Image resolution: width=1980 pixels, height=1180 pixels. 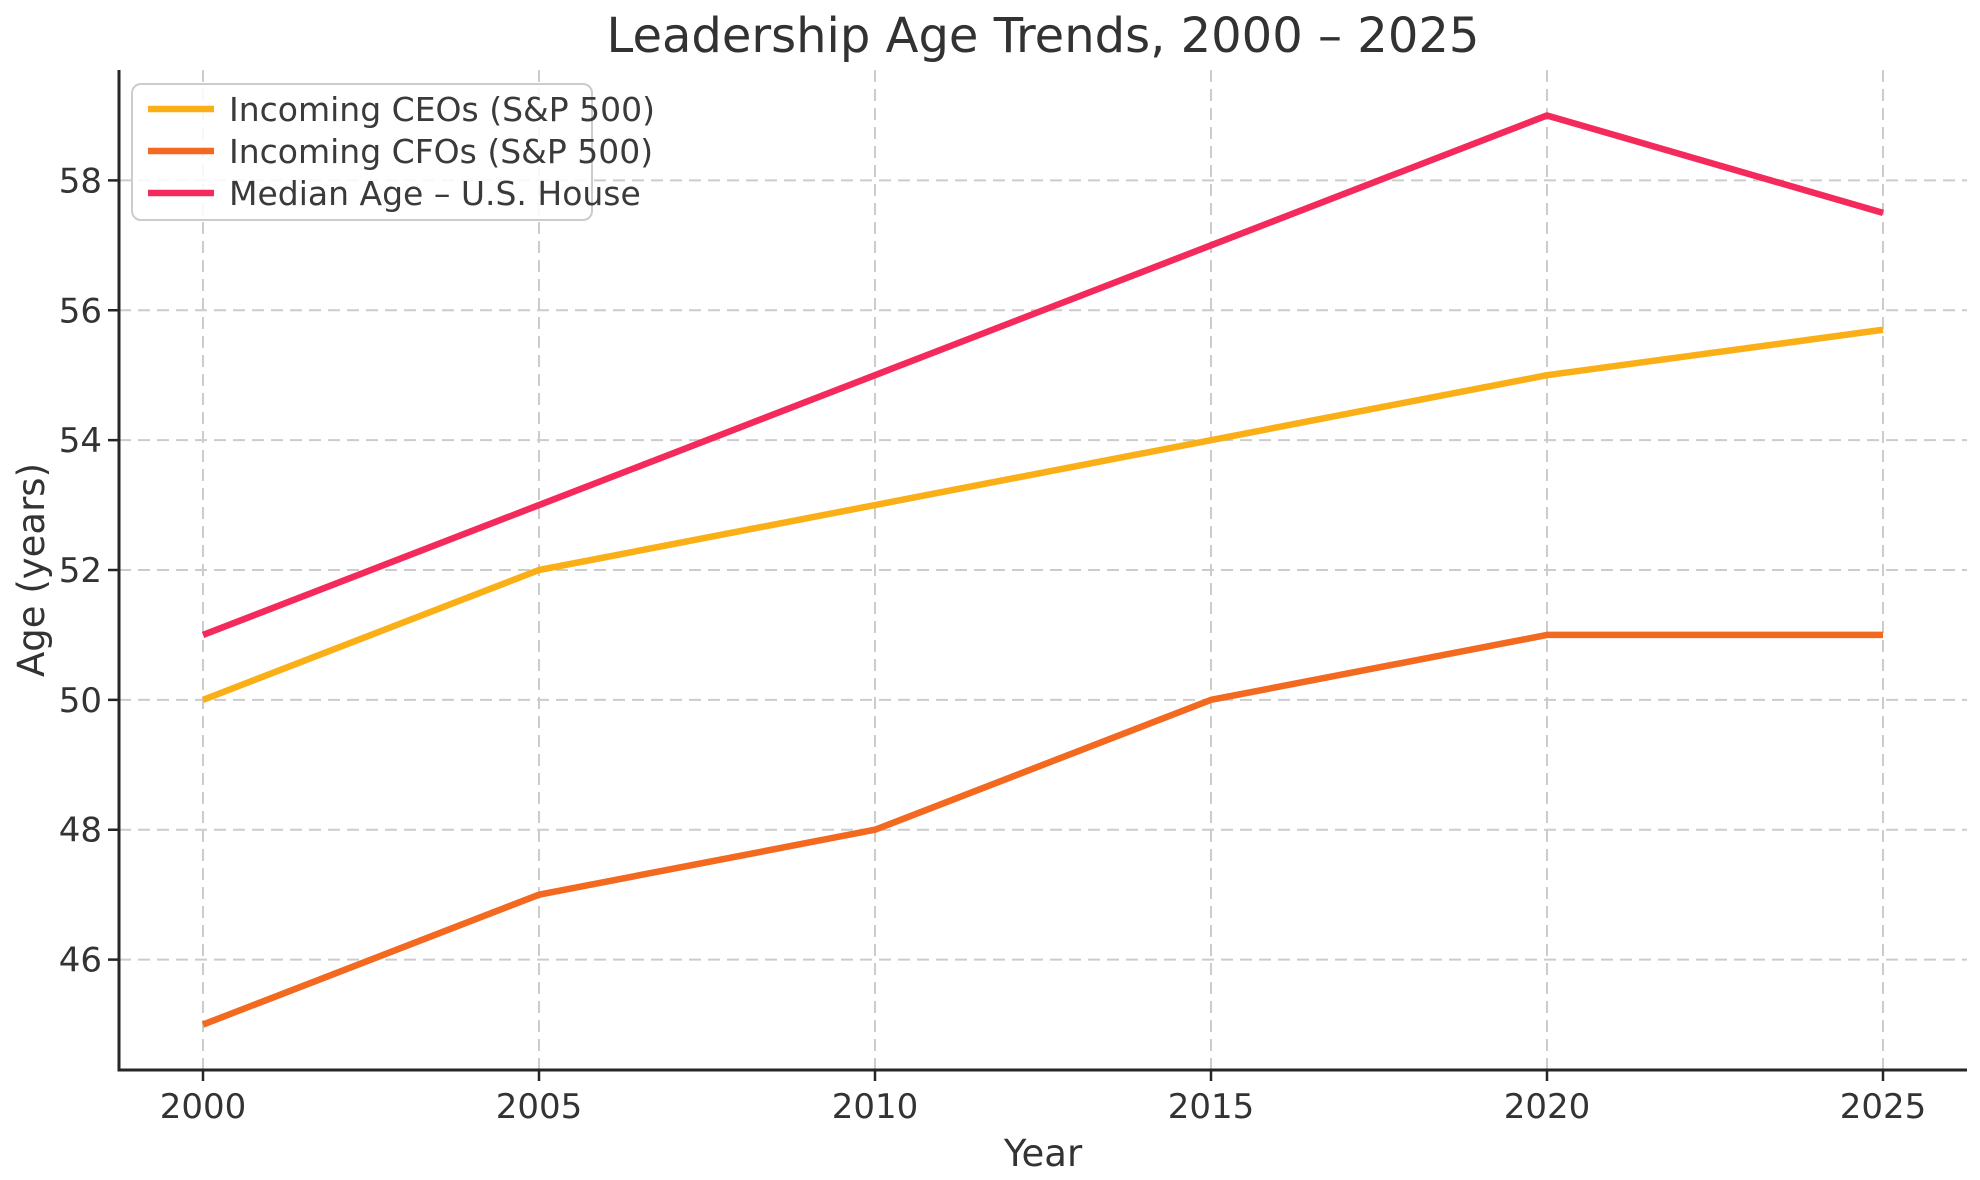 What do you see at coordinates (435, 193) in the screenshot?
I see `legend-label: Median Age – U.S. House` at bounding box center [435, 193].